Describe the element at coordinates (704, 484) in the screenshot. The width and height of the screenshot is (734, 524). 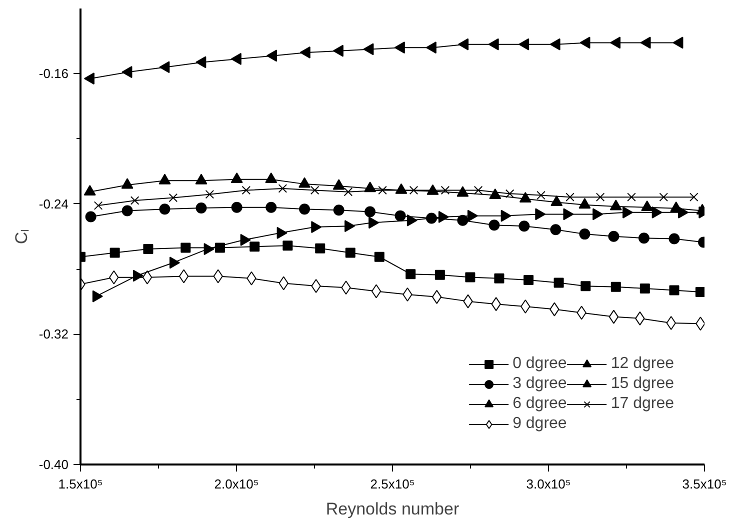
I see `x-tick-label: 3.5x10⁵` at that location.